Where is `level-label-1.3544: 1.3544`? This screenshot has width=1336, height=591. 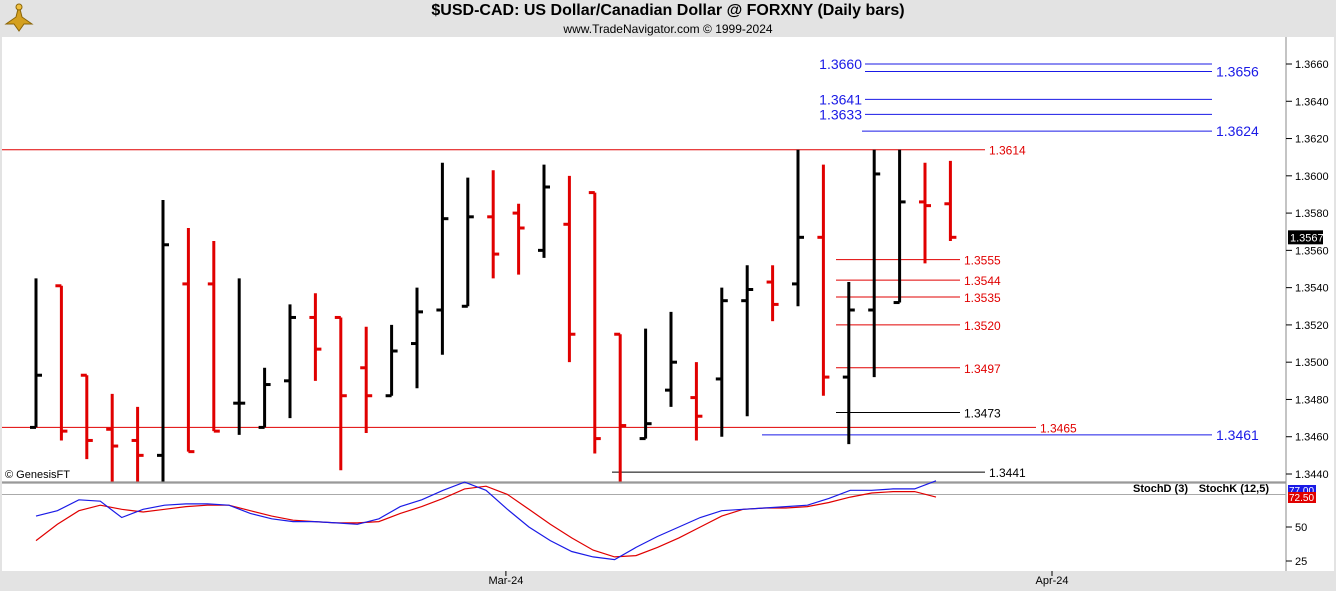 level-label-1.3544: 1.3544 is located at coordinates (982, 281).